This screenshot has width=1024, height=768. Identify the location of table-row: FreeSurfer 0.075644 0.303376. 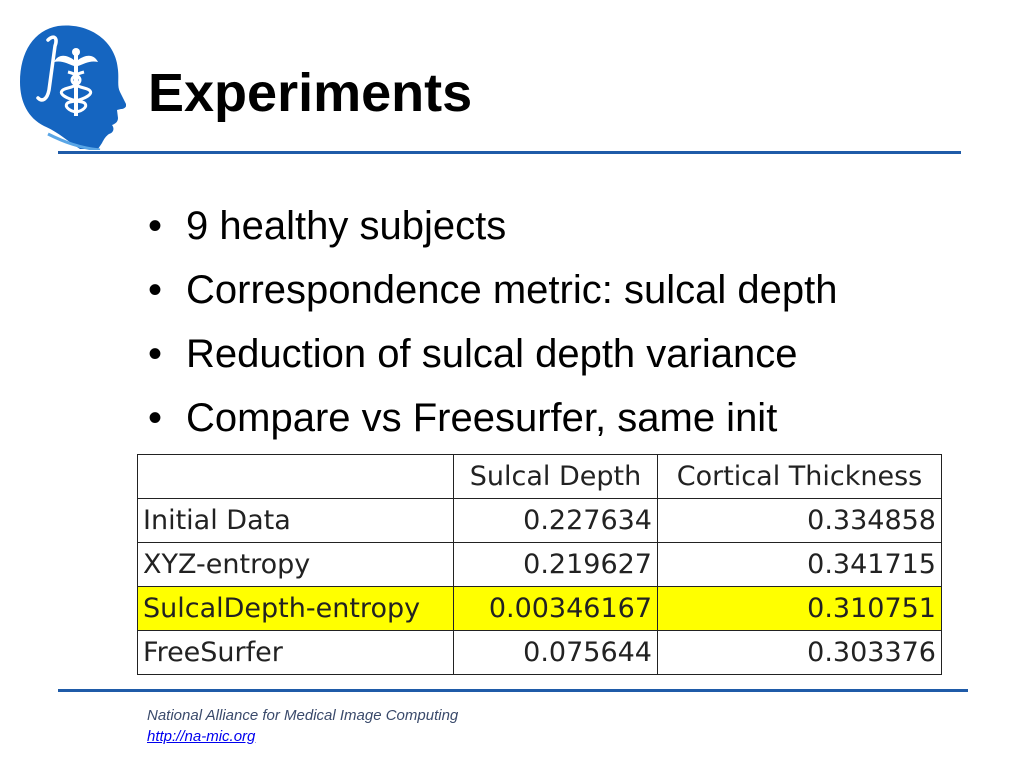
(539, 652).